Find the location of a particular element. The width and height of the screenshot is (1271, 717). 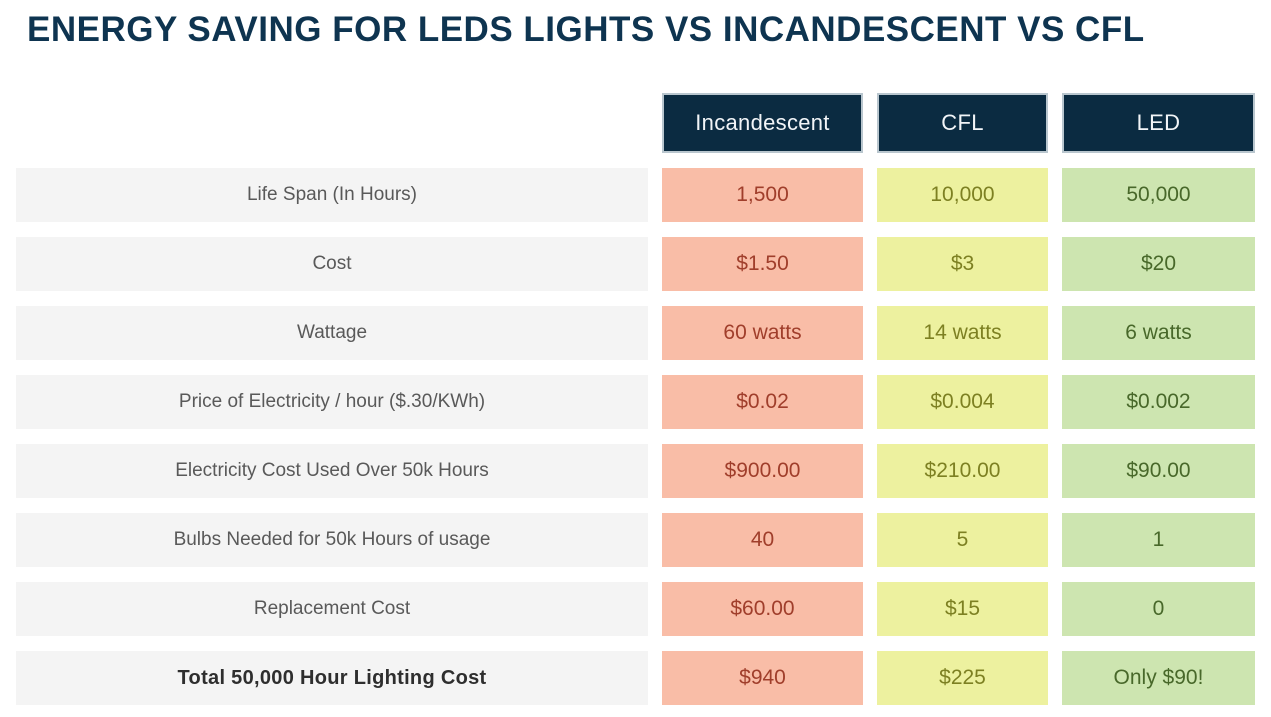

value-cell-led: 50,000 is located at coordinates (1158, 195).